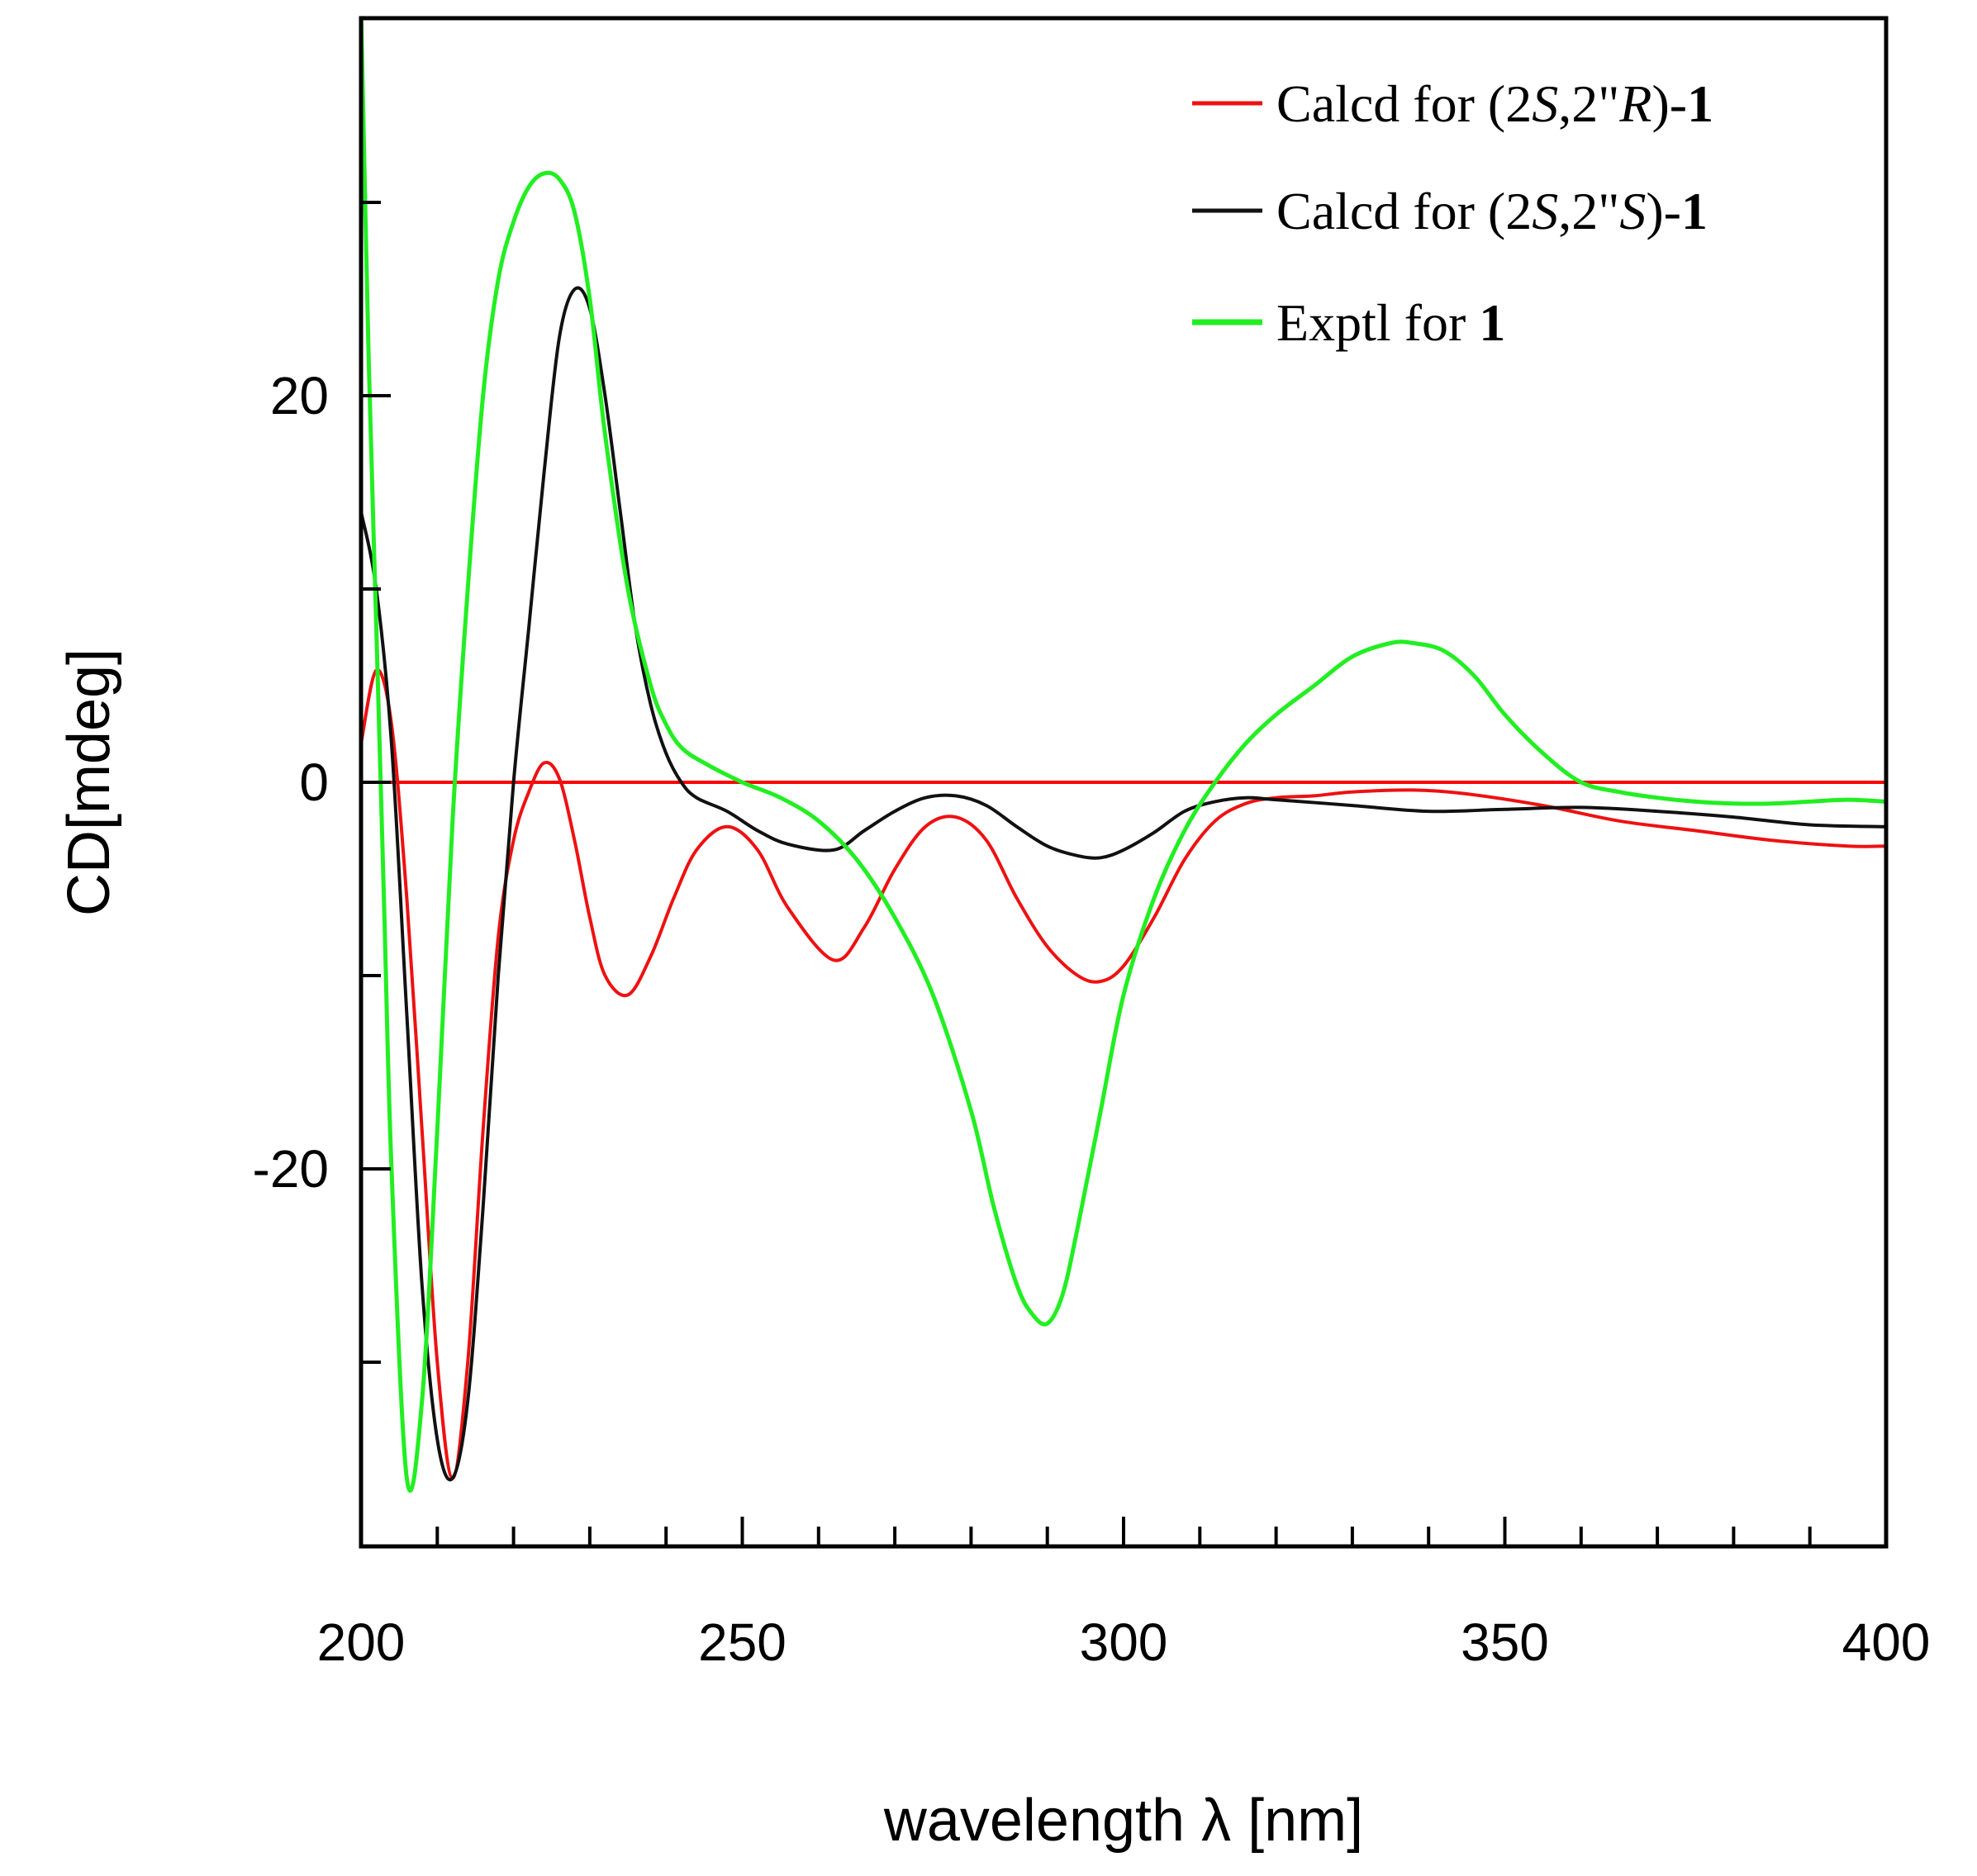 This screenshot has height=1876, width=1977. I want to click on y-tick-label: 20, so click(299, 395).